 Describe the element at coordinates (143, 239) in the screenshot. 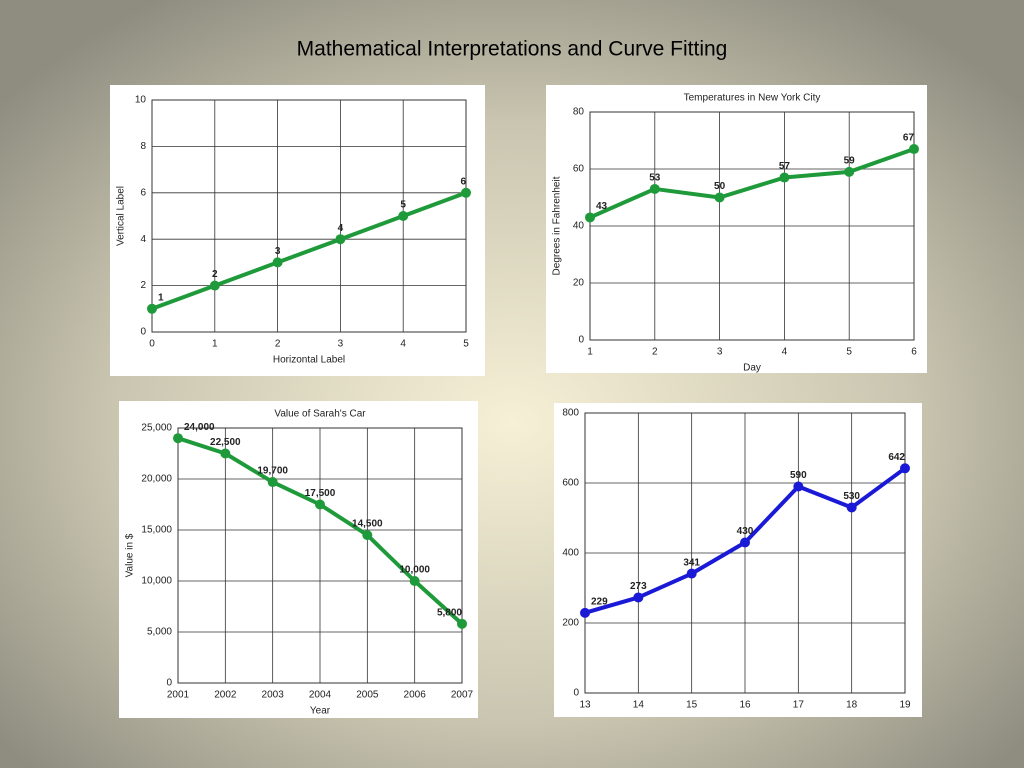

I see `y-tick-label: 4` at that location.